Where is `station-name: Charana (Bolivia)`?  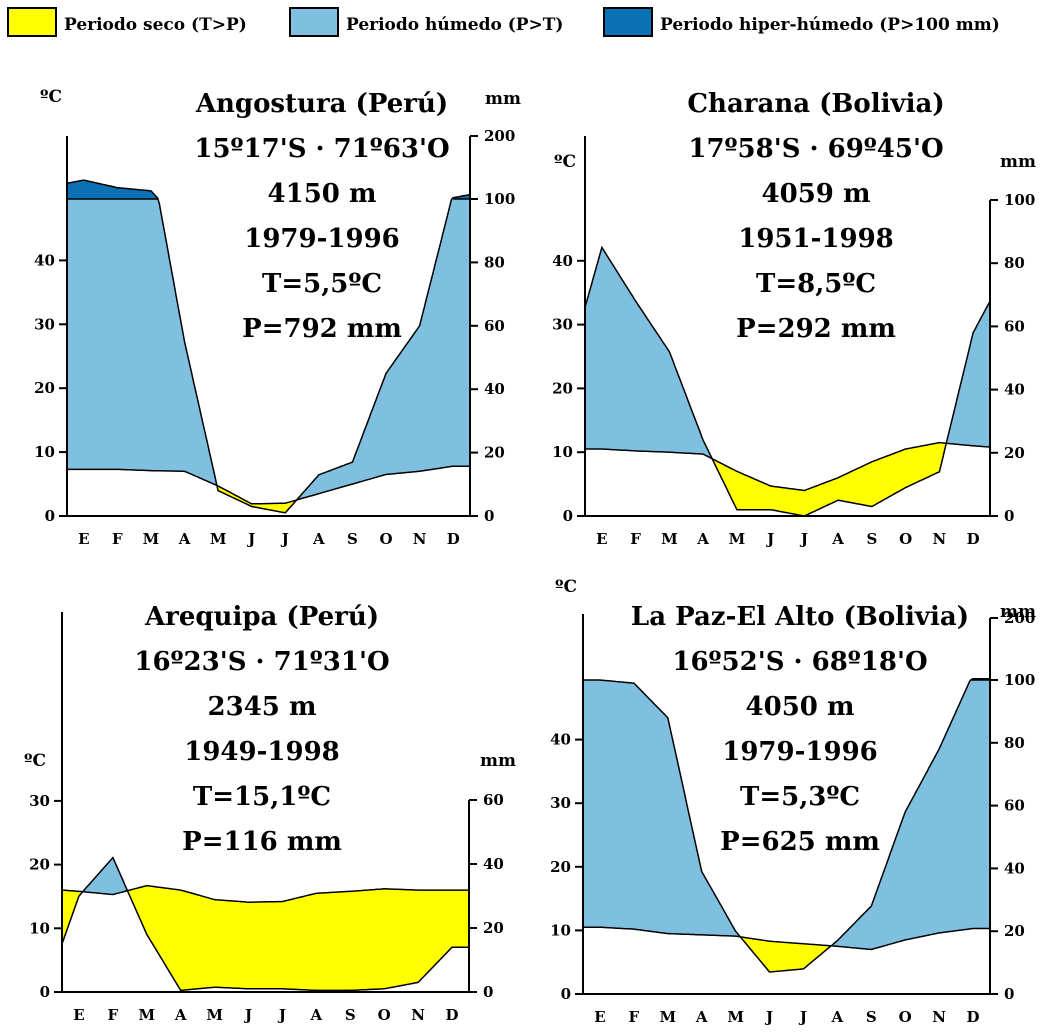
station-name: Charana (Bolivia) is located at coordinates (815, 104).